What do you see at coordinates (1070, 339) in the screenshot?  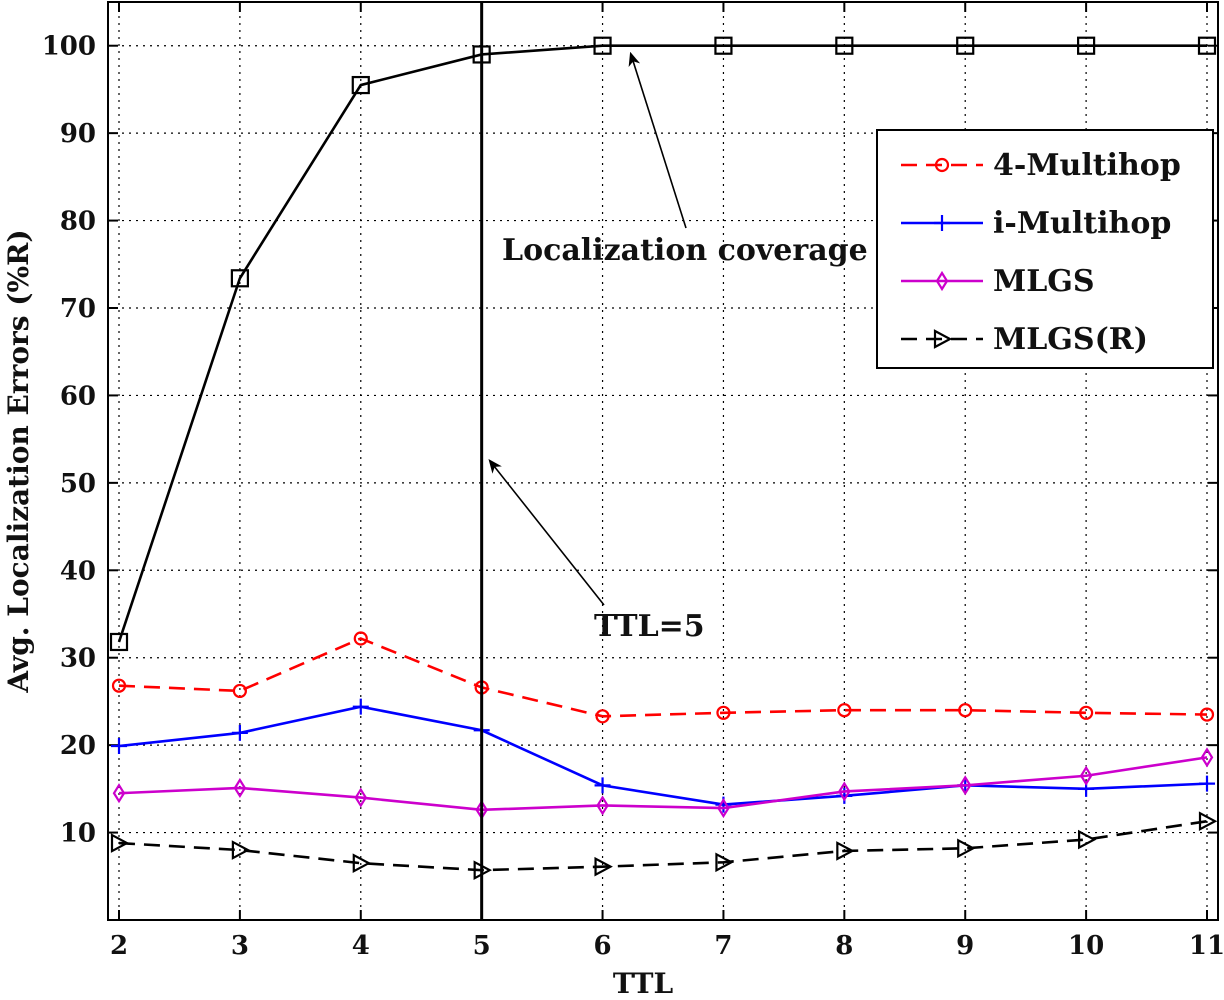 I see `legend-label-mlgs-r: MLGS(R)` at bounding box center [1070, 339].